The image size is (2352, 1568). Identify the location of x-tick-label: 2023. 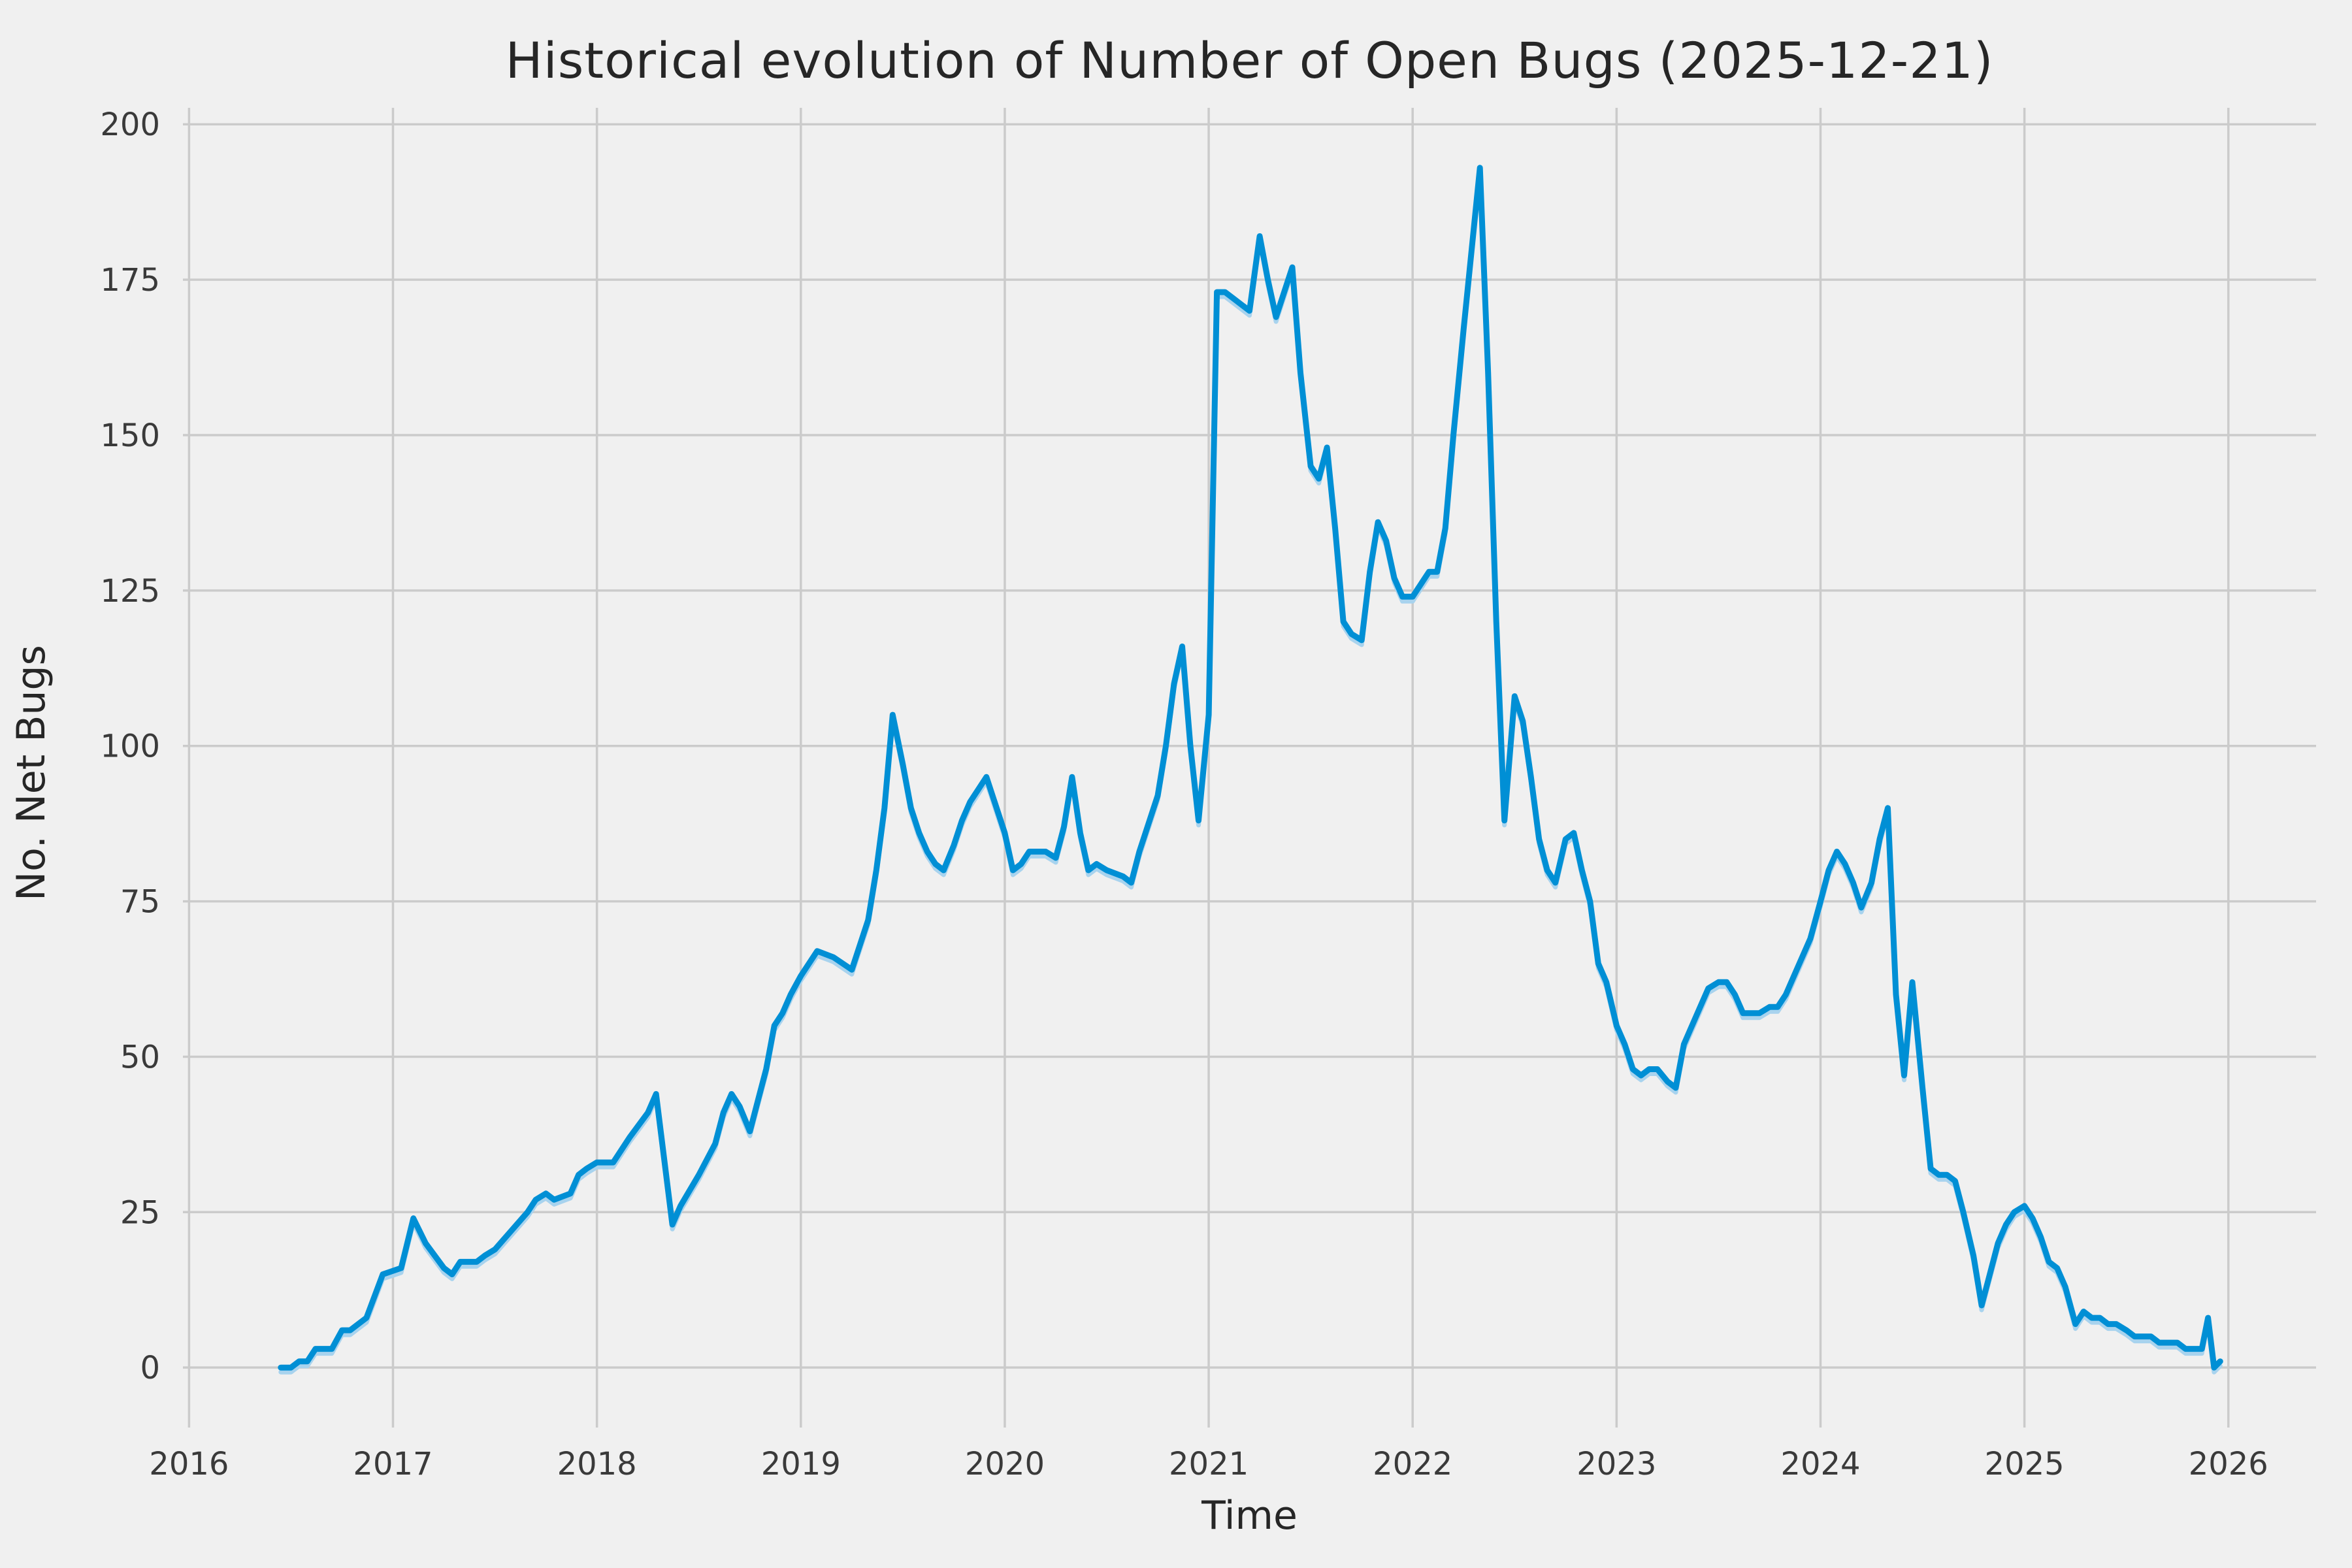
(1616, 1464).